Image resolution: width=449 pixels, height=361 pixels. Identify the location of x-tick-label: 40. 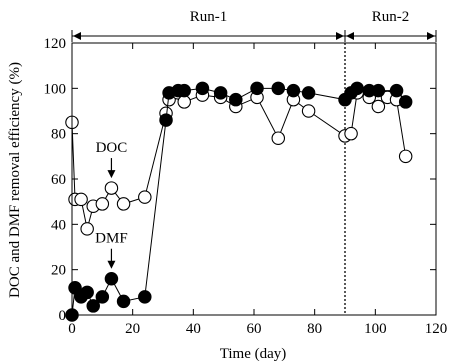
(193, 329).